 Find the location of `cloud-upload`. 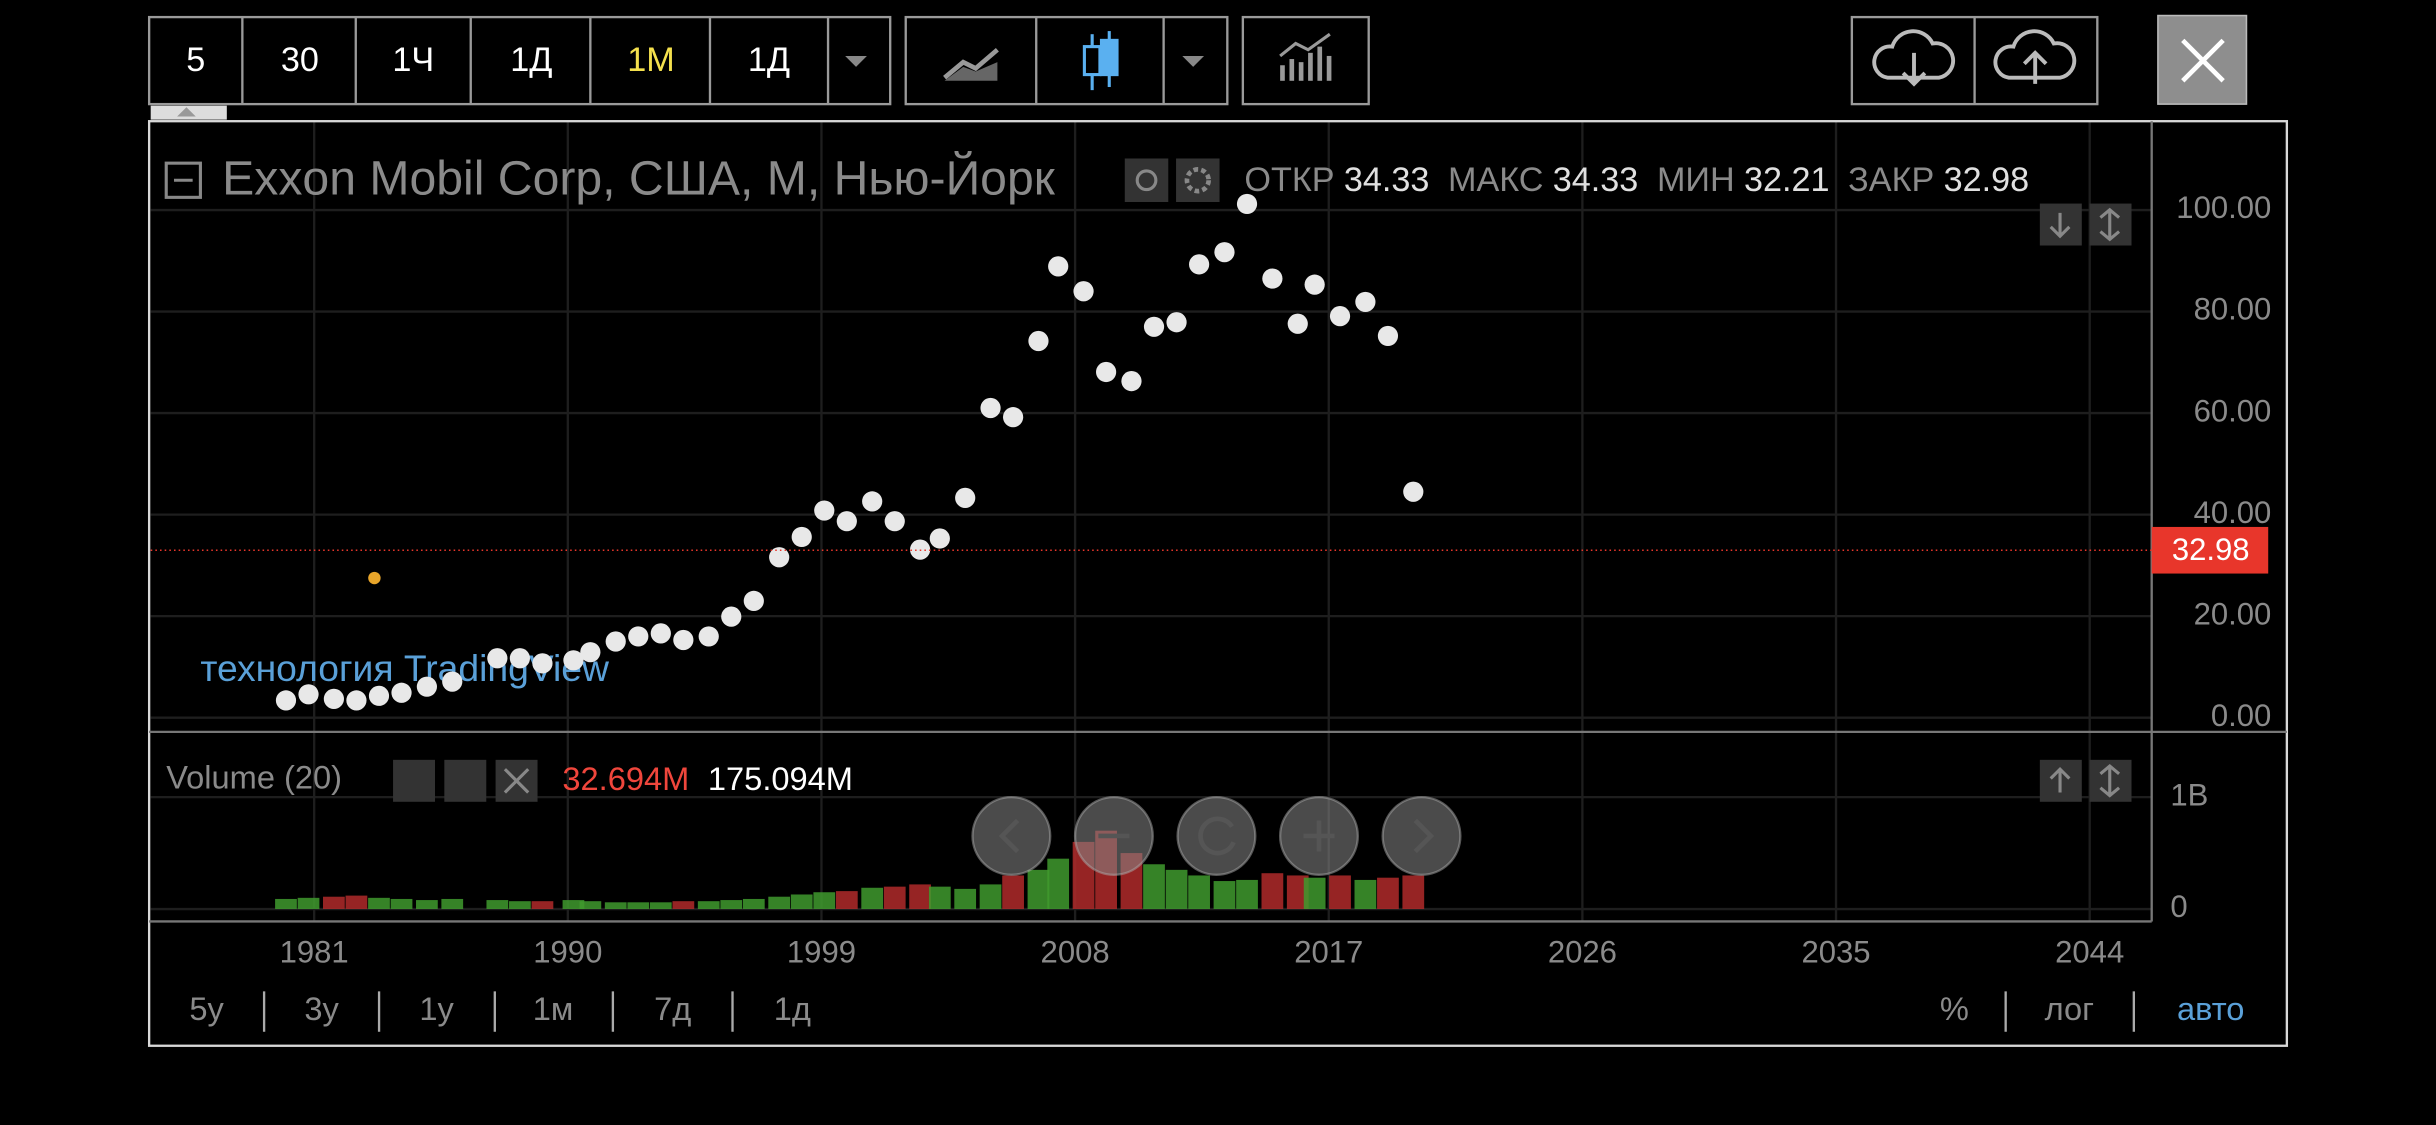

cloud-upload is located at coordinates (2035, 56).